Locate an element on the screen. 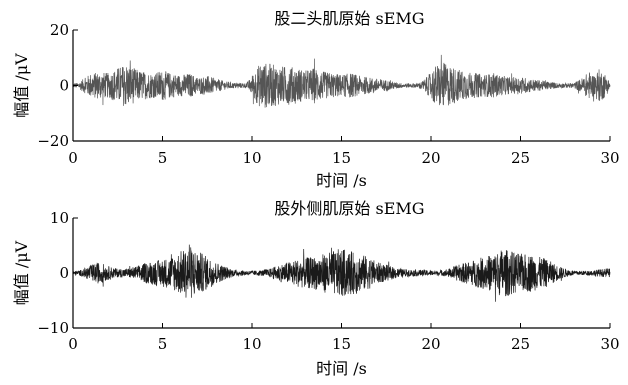  chart-title: 股外侧肌原始 sEMG is located at coordinates (349, 208).